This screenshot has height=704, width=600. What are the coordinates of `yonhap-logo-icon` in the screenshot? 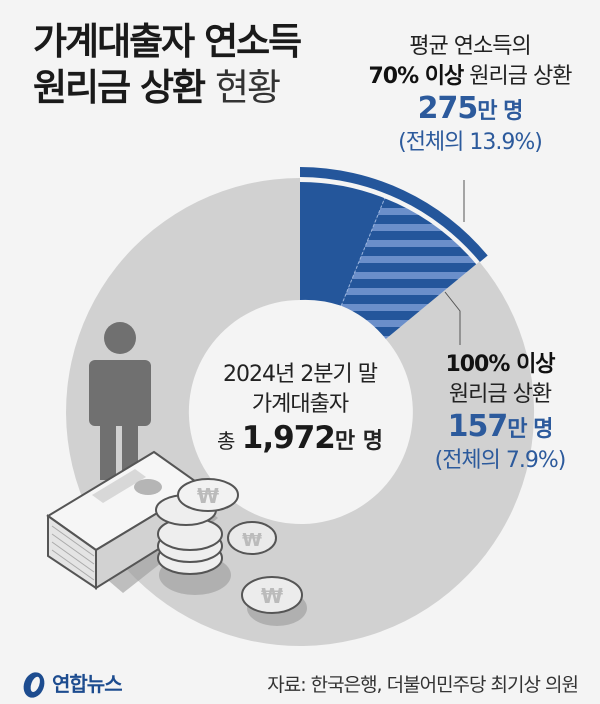 It's located at (34, 685).